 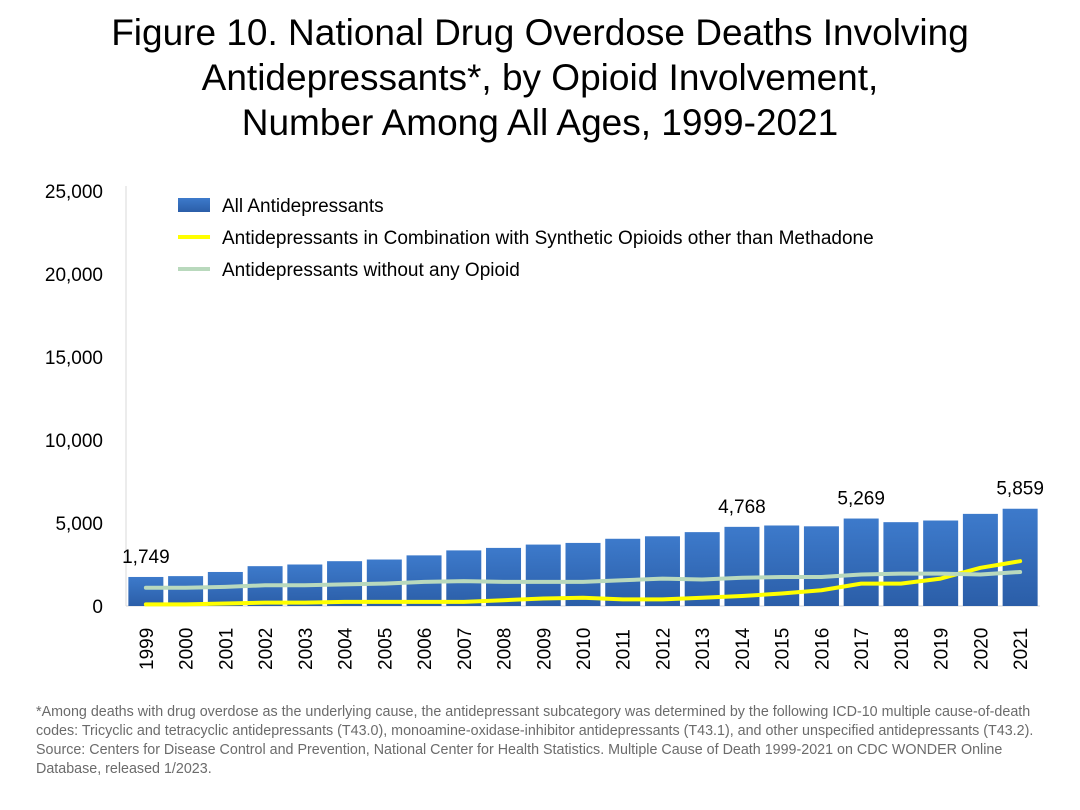 I want to click on x-tick-label: 2008, so click(x=505, y=649).